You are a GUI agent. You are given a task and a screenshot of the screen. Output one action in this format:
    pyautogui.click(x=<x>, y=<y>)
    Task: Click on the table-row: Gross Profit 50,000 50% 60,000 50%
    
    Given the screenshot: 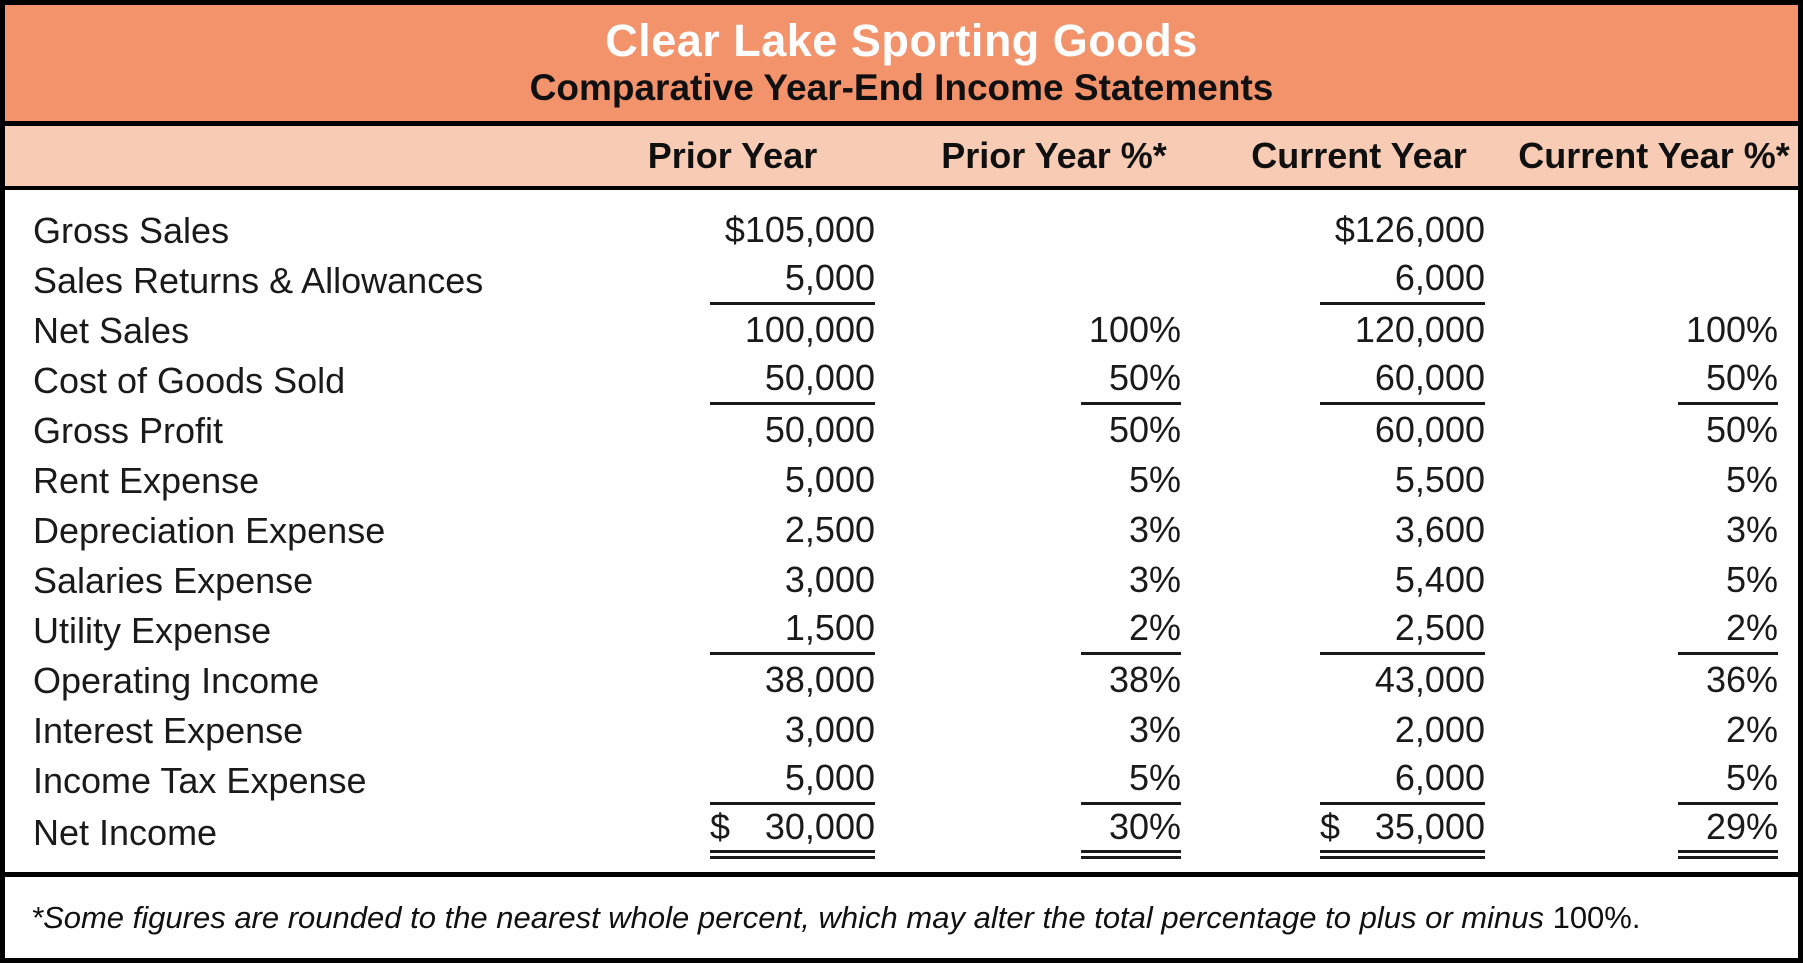 What is the action you would take?
    pyautogui.click(x=901, y=431)
    